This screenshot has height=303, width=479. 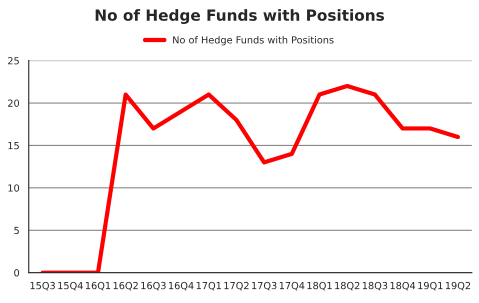 What do you see at coordinates (13, 146) in the screenshot?
I see `y-tick-label: 15` at bounding box center [13, 146].